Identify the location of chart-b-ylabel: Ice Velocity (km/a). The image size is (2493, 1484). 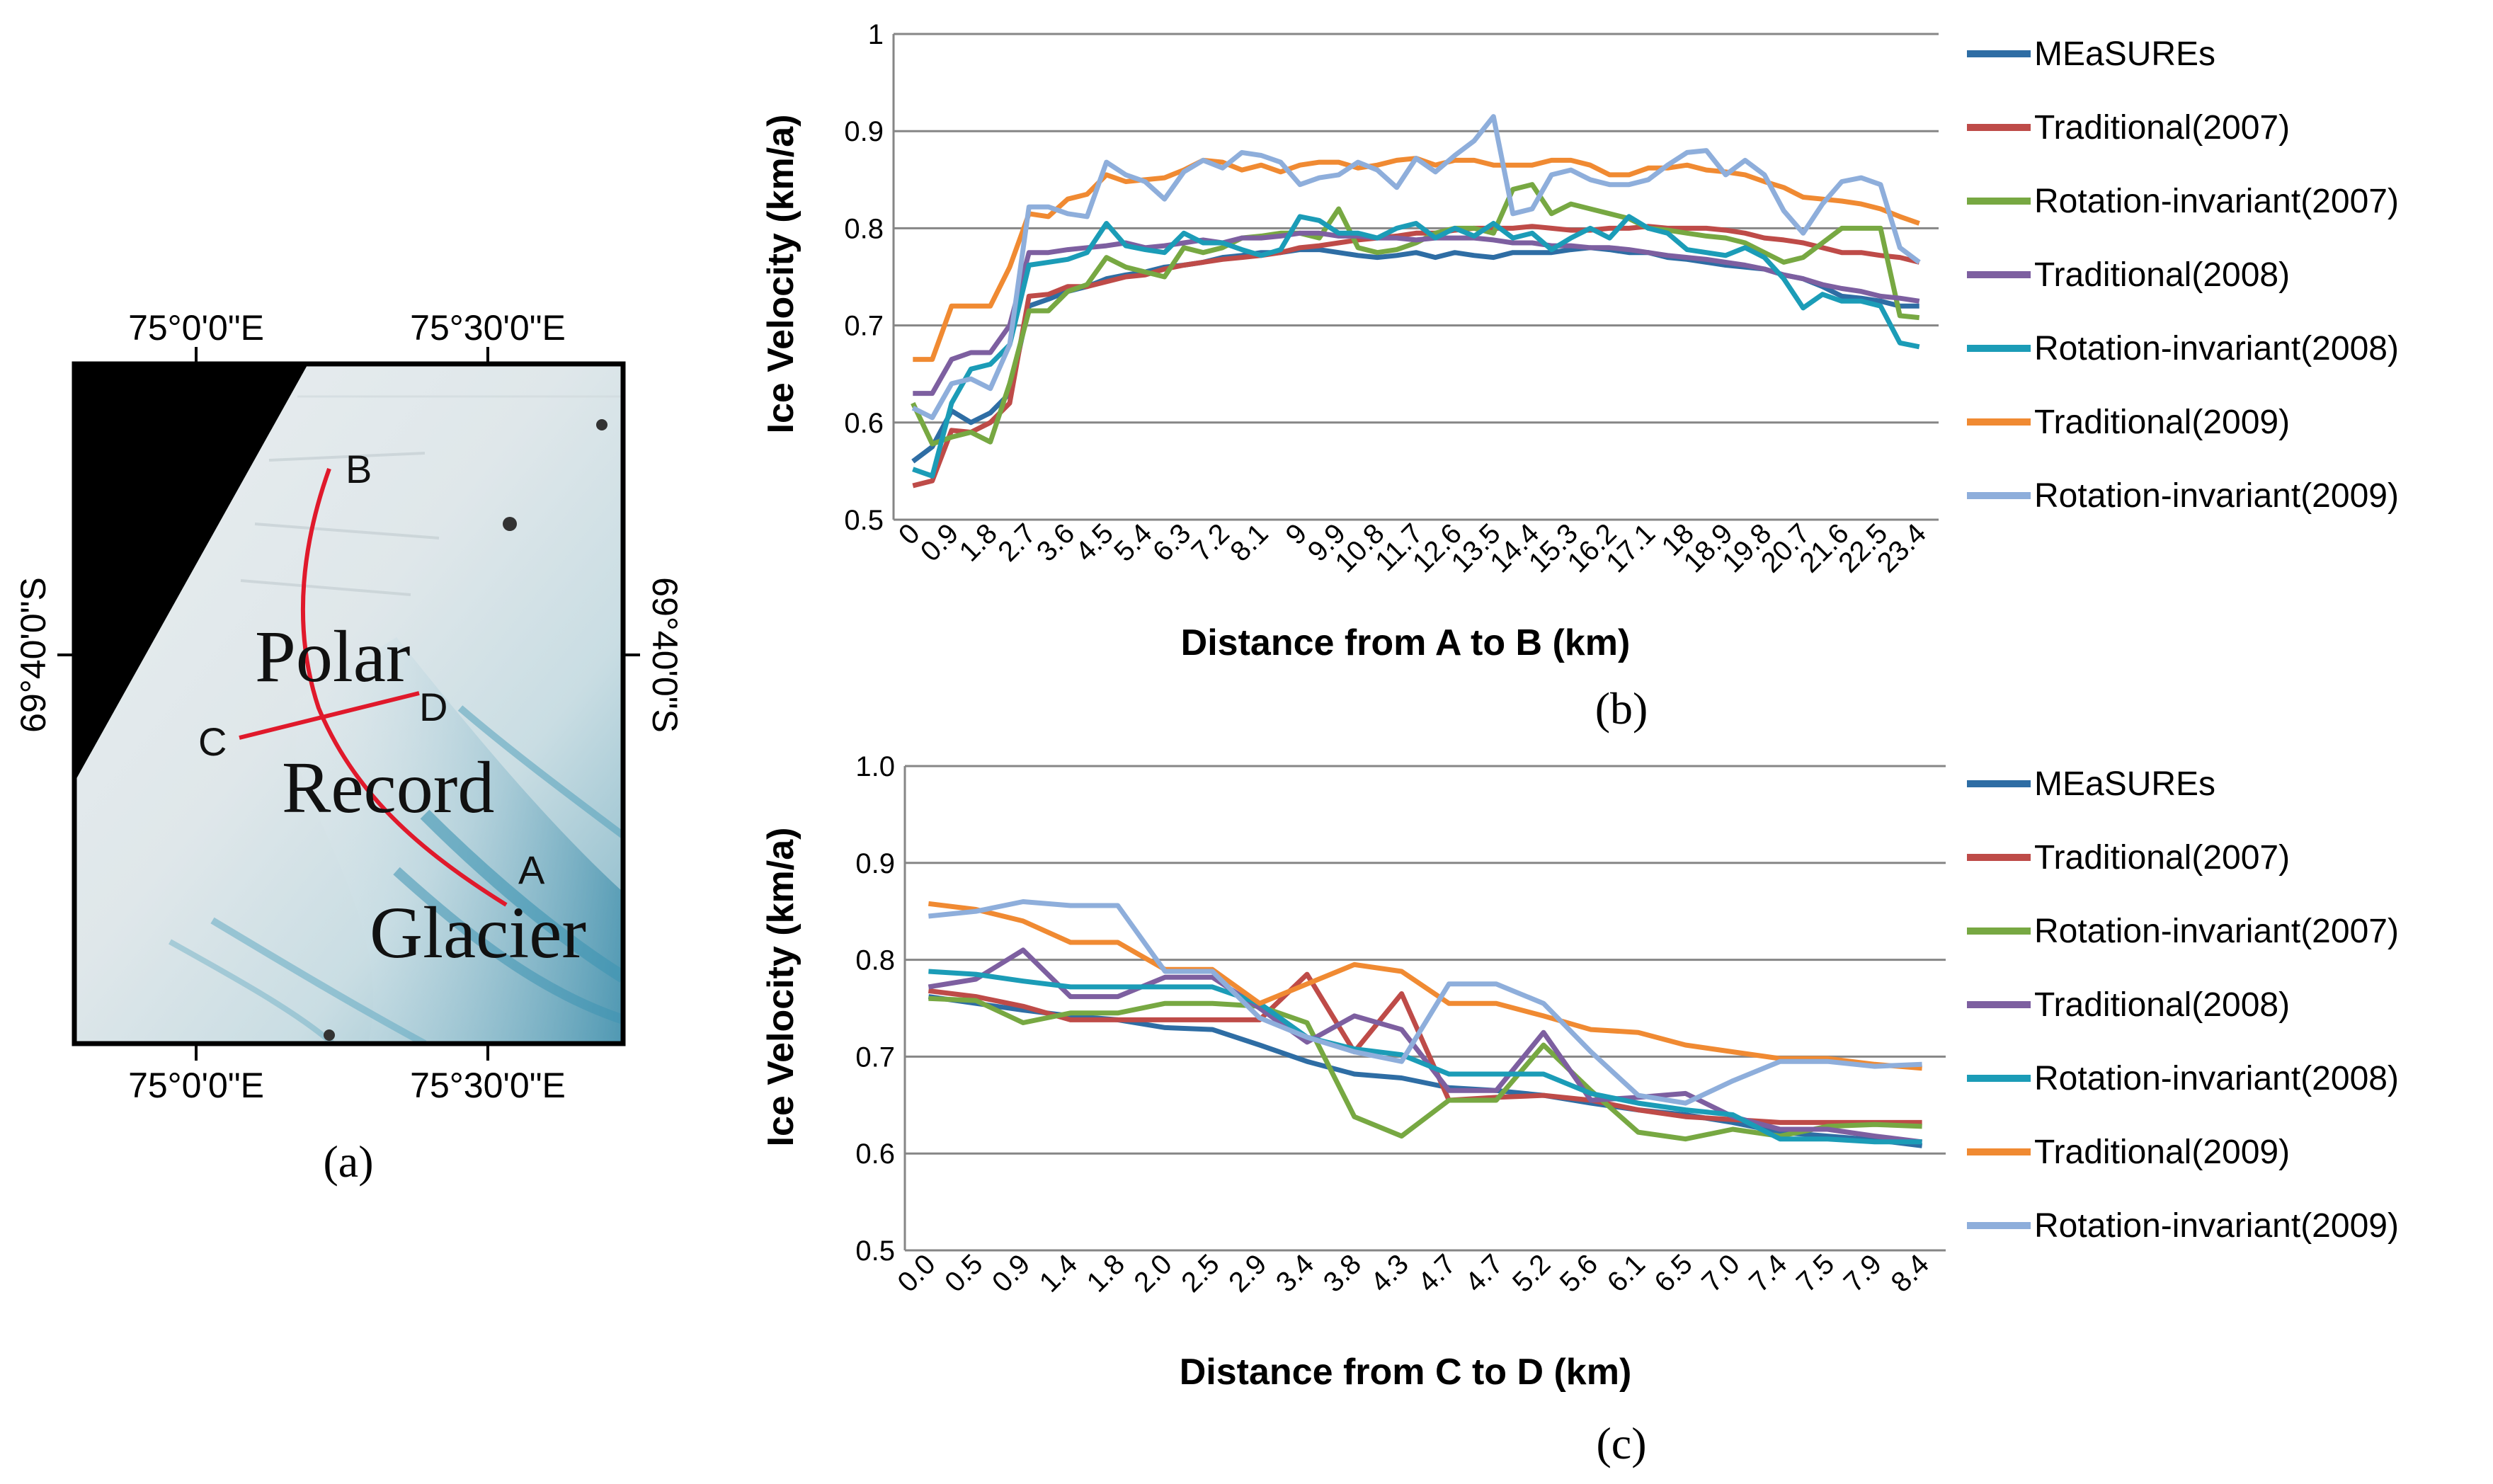
(781, 274).